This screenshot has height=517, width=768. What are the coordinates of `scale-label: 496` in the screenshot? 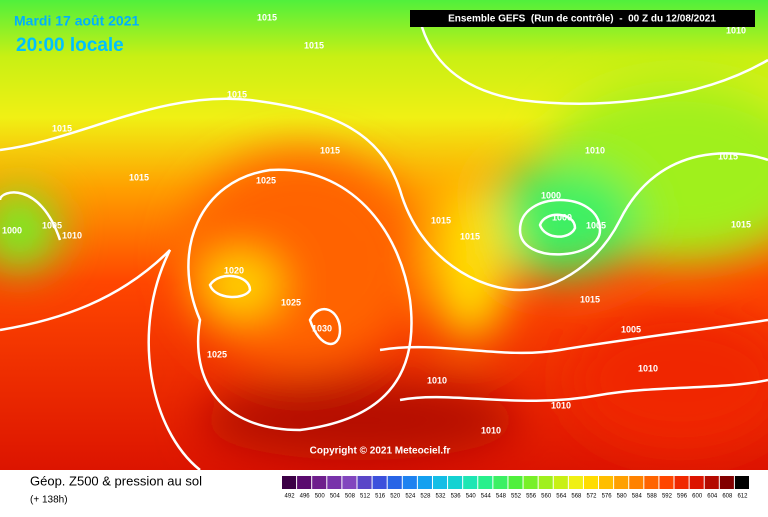 It's located at (305, 497).